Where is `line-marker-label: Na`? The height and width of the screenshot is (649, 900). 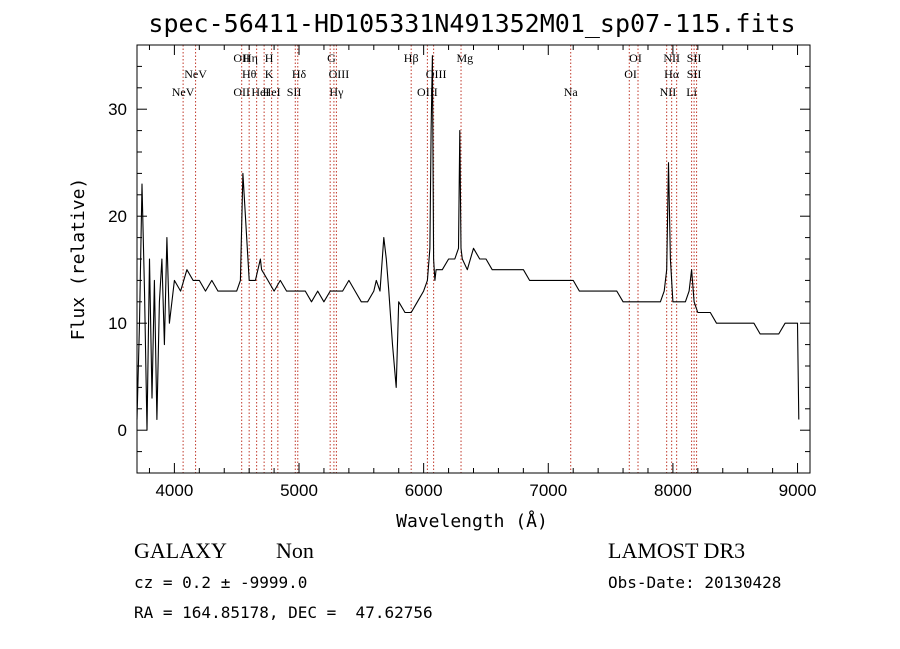 line-marker-label: Na is located at coordinates (571, 92).